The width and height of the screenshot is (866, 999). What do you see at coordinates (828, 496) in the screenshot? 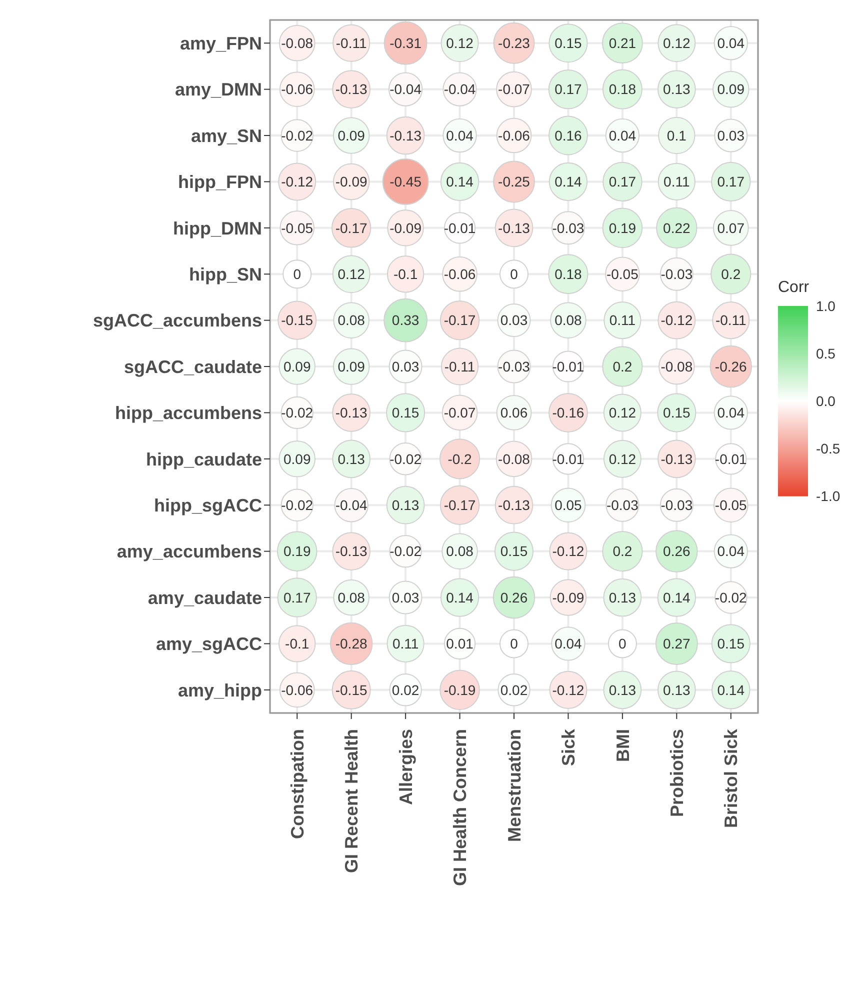
I see `color-bar-label: -1.0` at bounding box center [828, 496].